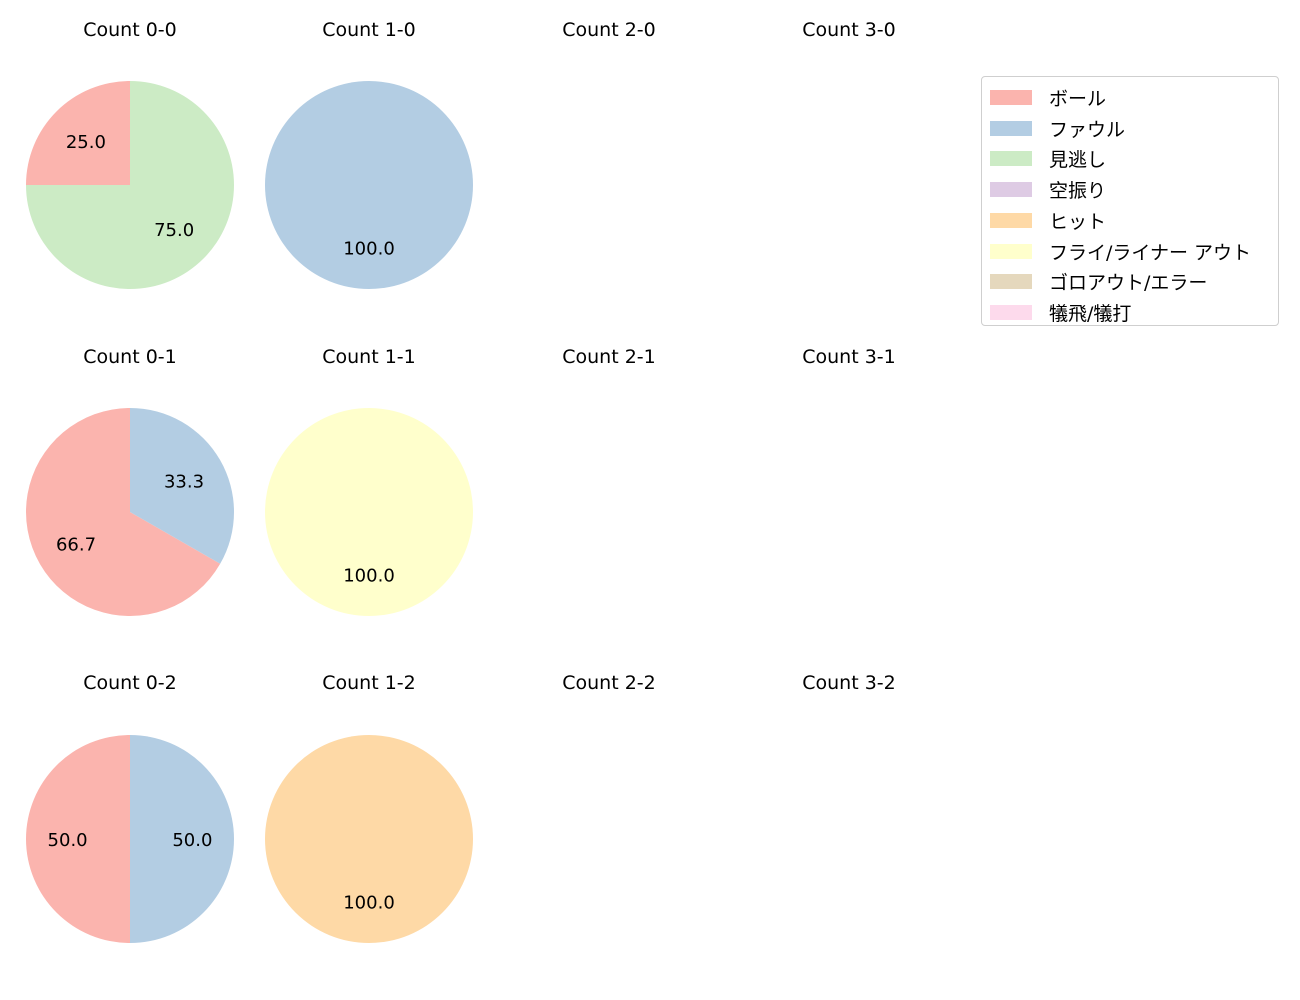  I want to click on panel-title: Count 3-0, so click(849, 30).